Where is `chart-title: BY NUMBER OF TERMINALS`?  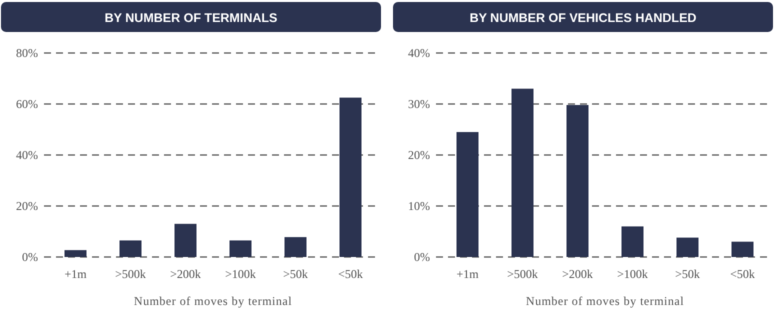
chart-title: BY NUMBER OF TERMINALS is located at coordinates (191, 18).